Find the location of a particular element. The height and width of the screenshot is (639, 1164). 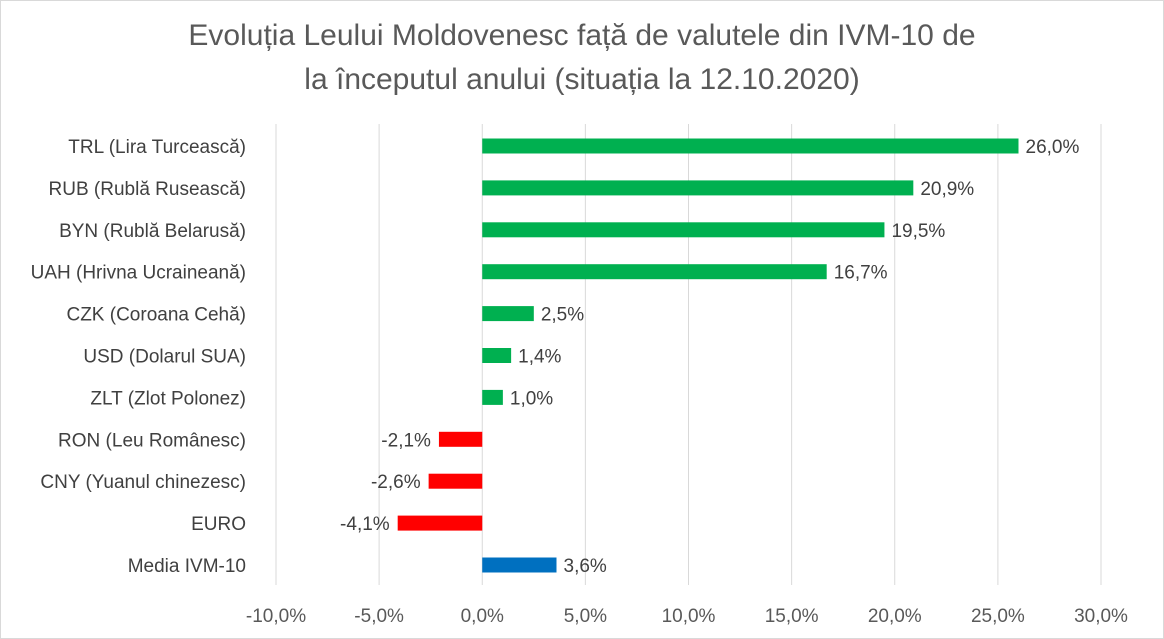

category-label: EURO is located at coordinates (218, 524).